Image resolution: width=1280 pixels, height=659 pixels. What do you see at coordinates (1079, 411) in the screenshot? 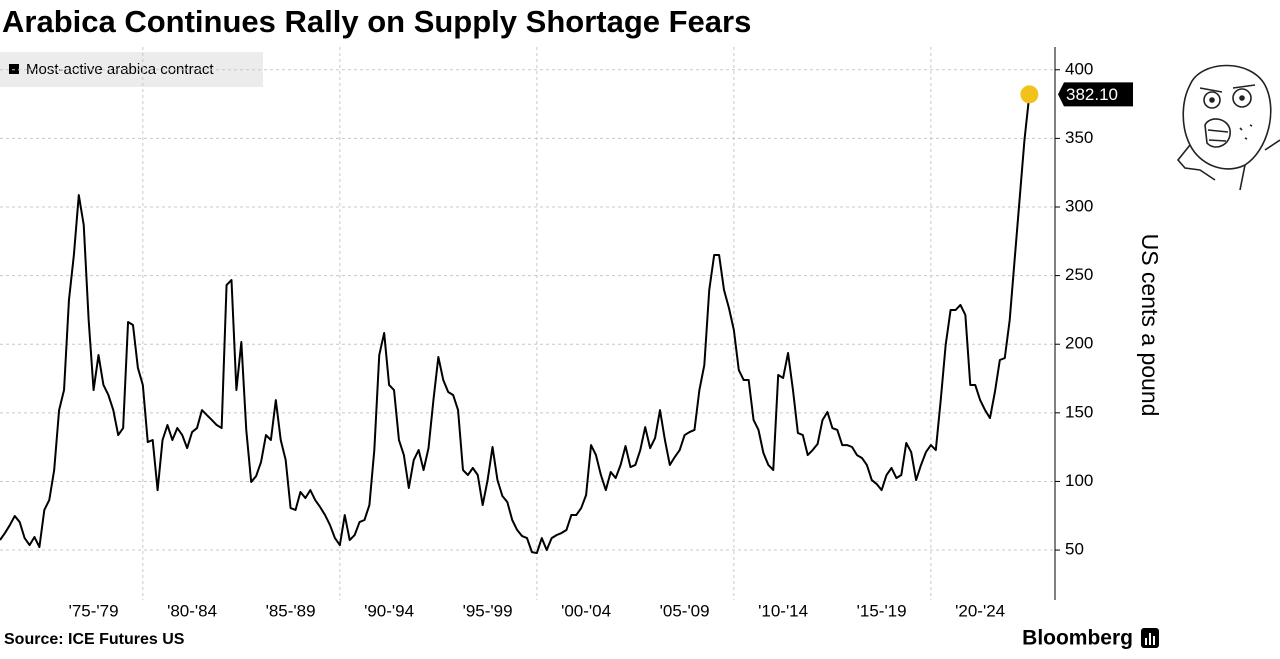
I see `y-tick-label: 150` at bounding box center [1079, 411].